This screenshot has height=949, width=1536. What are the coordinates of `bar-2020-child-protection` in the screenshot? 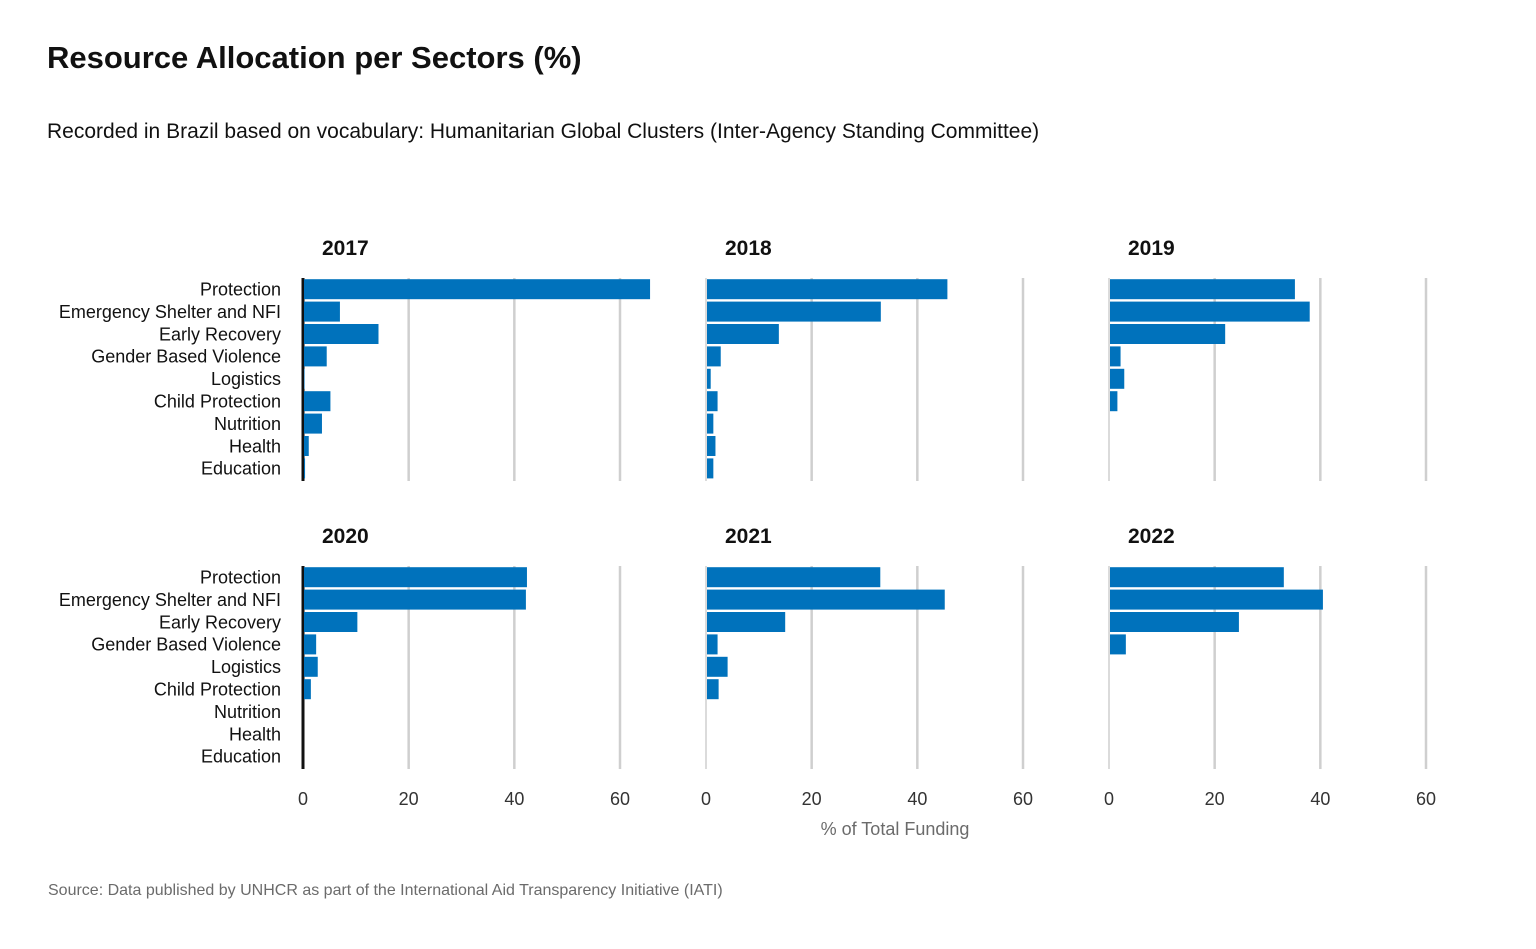 It's located at (307, 689).